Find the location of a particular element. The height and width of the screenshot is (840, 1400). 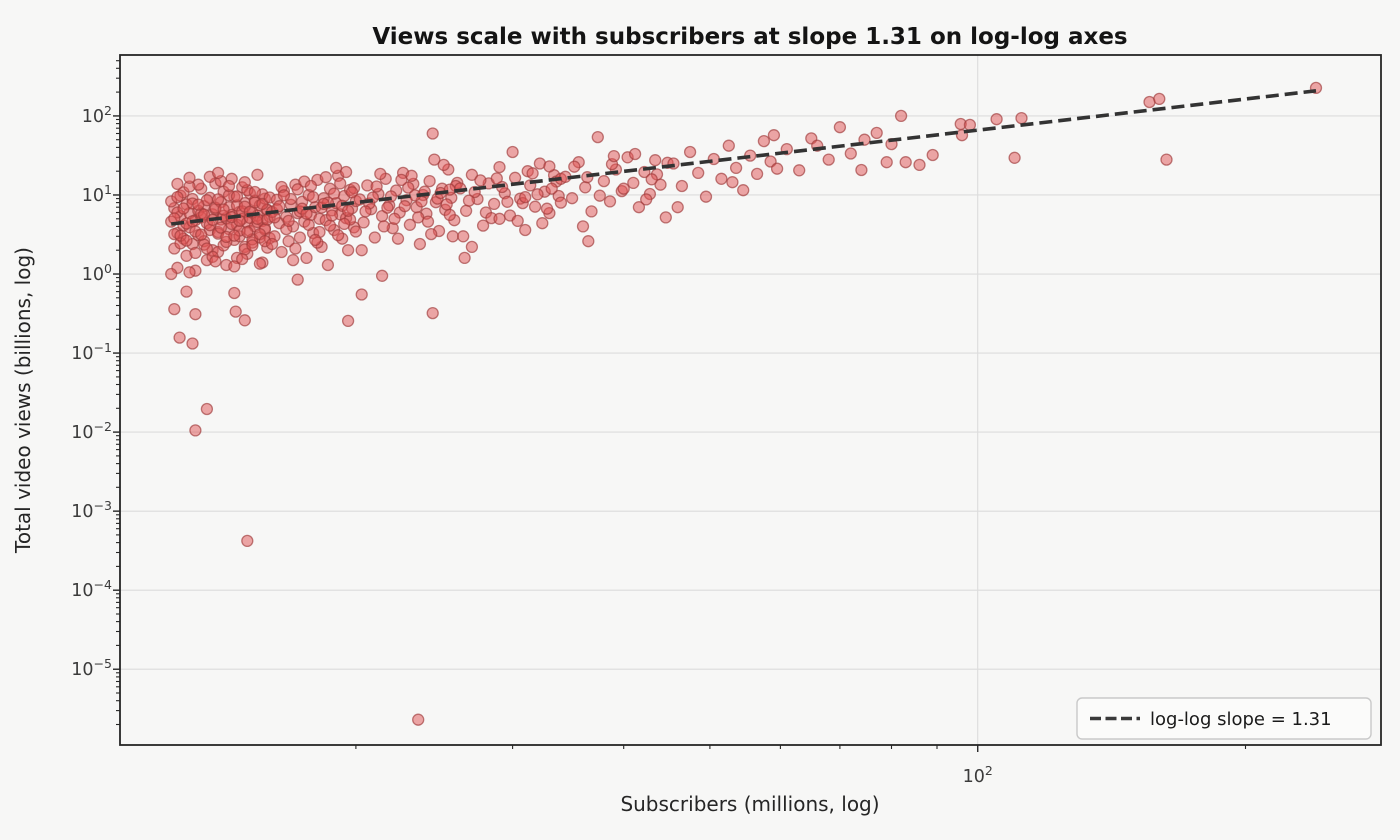

legend: log-log slope = 1.31 is located at coordinates (1224, 718).